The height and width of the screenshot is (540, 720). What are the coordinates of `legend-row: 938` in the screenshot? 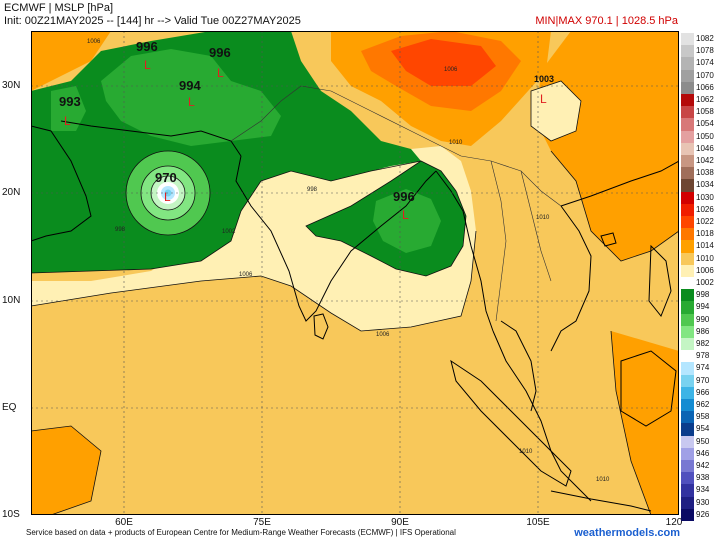 It's located at (700, 478).